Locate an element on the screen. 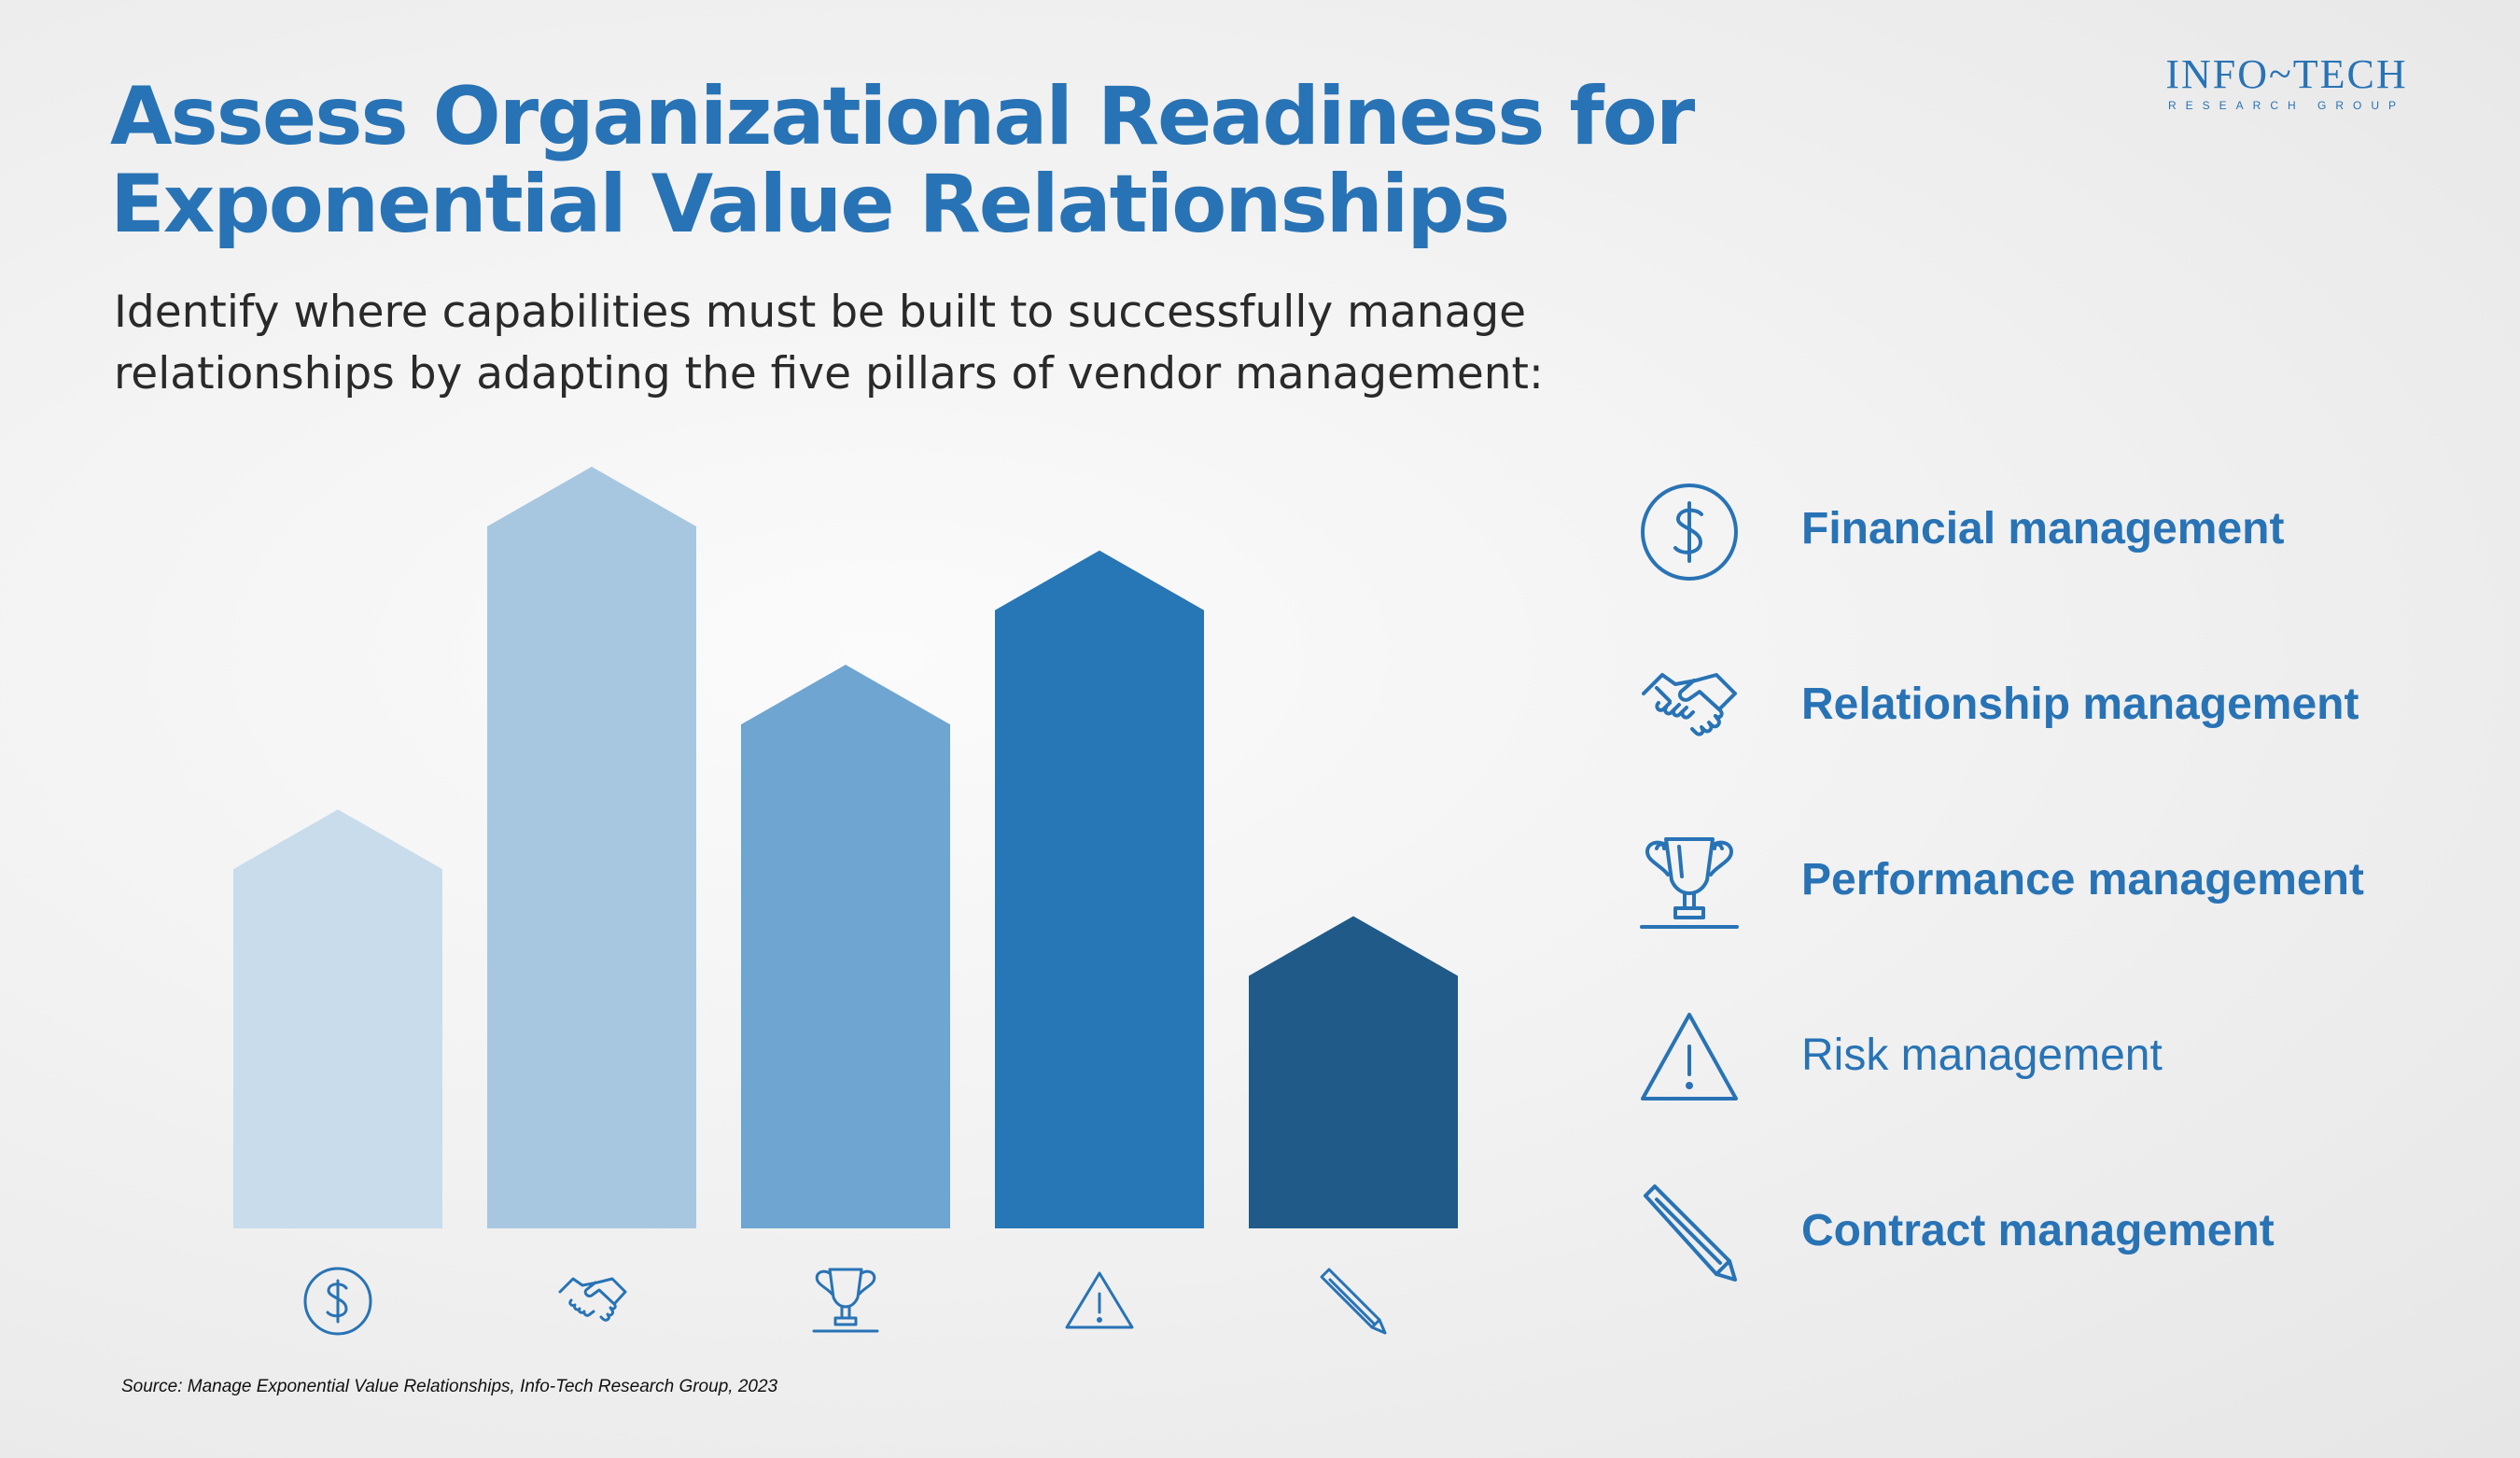  title-line-1: Assess Organizational Readiness for is located at coordinates (902, 116).